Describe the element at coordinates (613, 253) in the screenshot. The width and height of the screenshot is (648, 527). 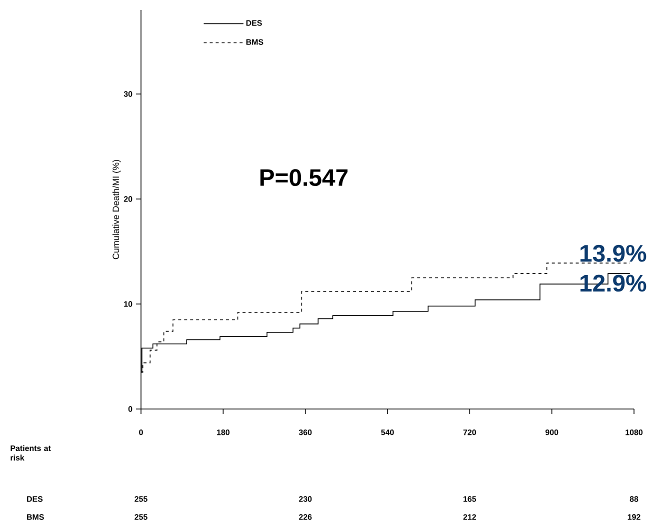
I see `annotation: 13.9%` at that location.